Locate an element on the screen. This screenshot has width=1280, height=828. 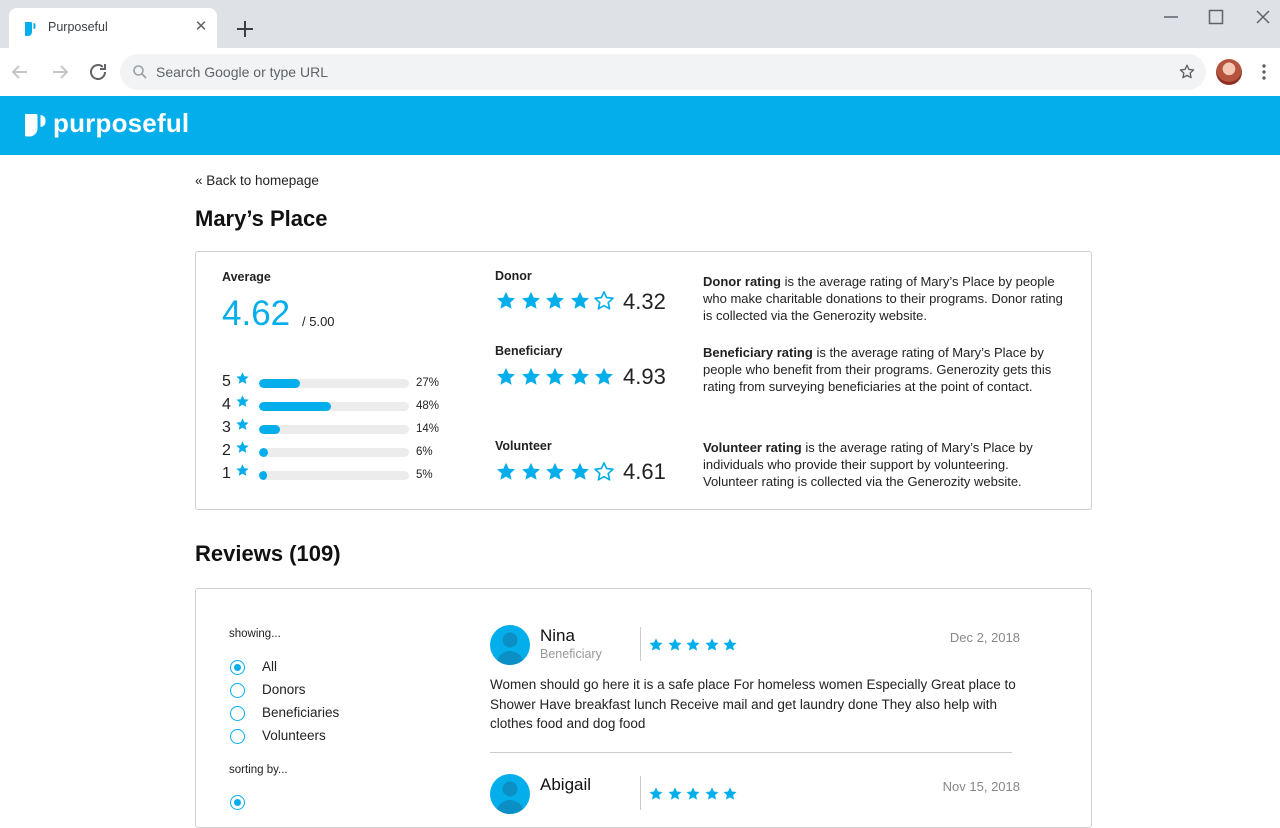
review-date: Dec 2, 2018 is located at coordinates (984, 637).